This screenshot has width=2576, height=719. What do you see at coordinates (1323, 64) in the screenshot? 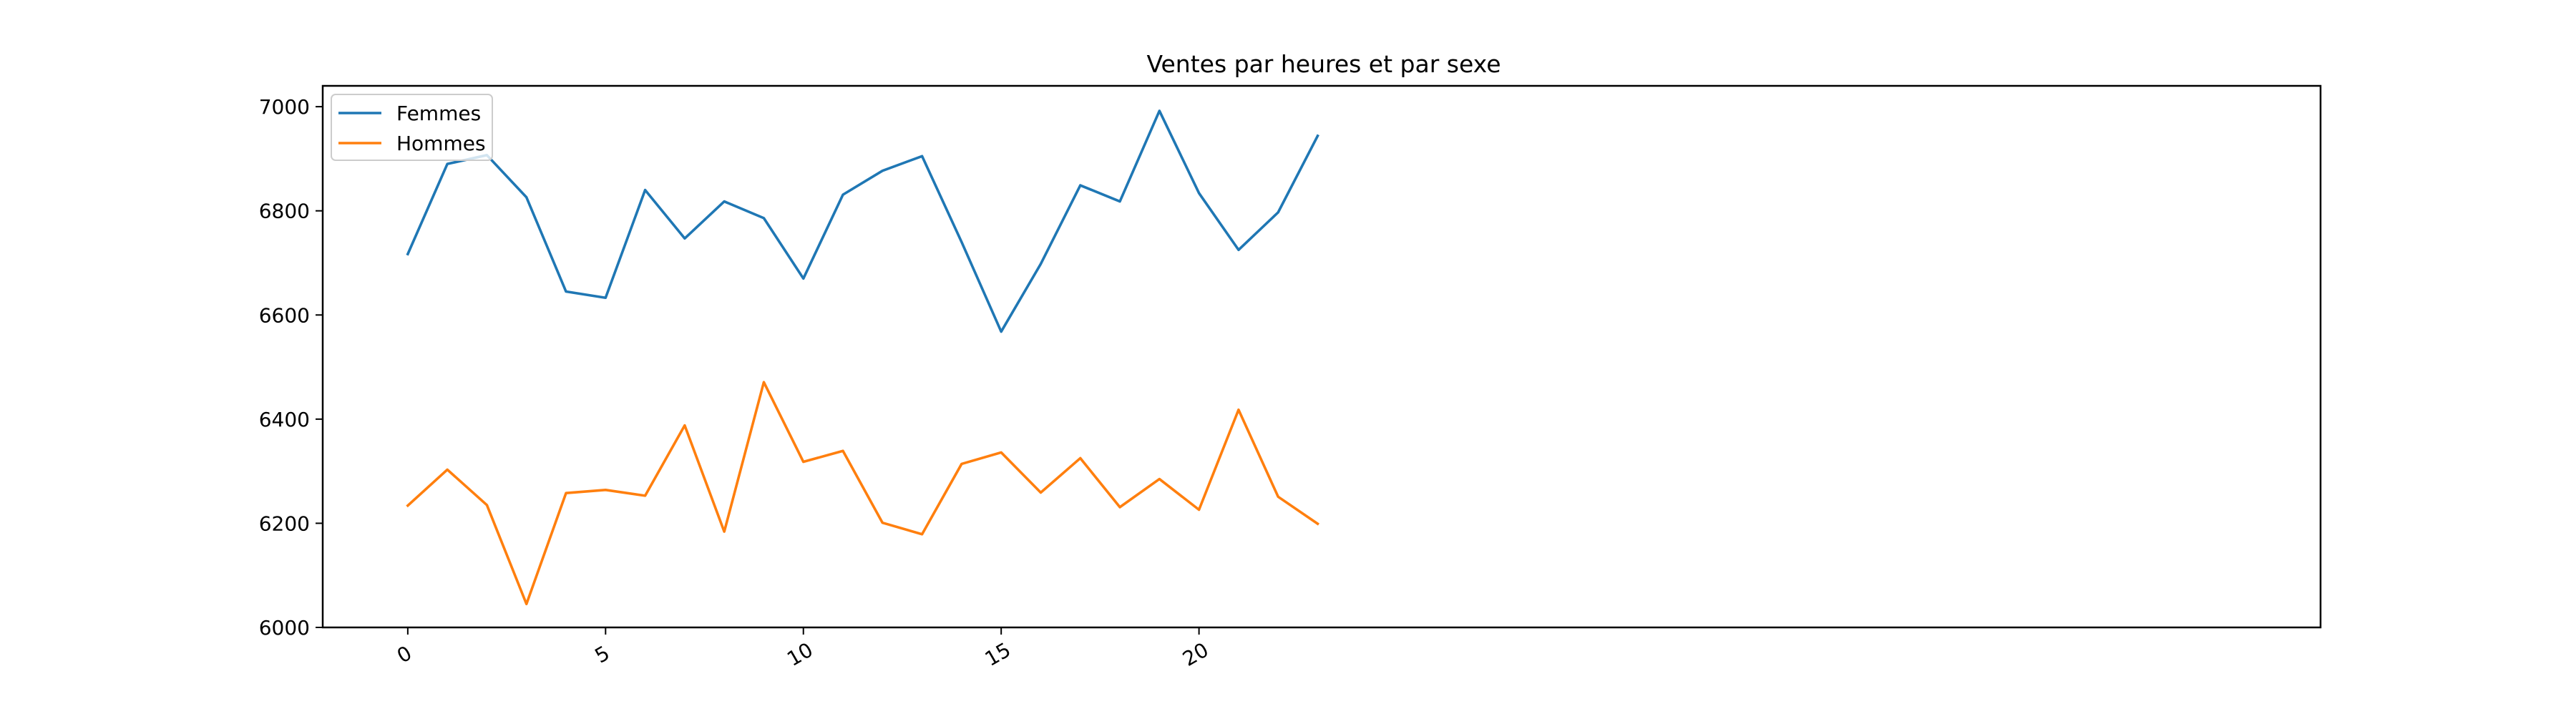
I see `chart-title: Ventes par heures et par sexe` at bounding box center [1323, 64].